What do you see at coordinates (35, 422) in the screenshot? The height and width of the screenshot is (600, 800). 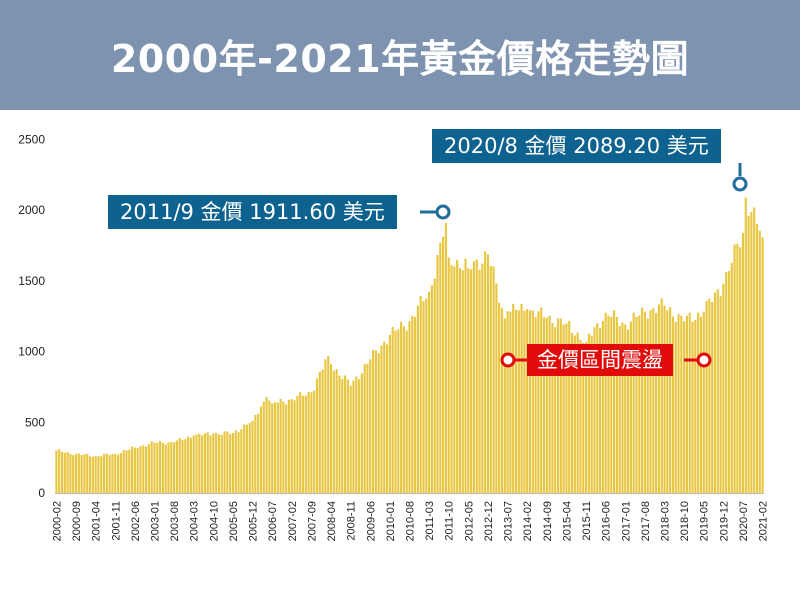 I see `y-tick-label: 500` at bounding box center [35, 422].